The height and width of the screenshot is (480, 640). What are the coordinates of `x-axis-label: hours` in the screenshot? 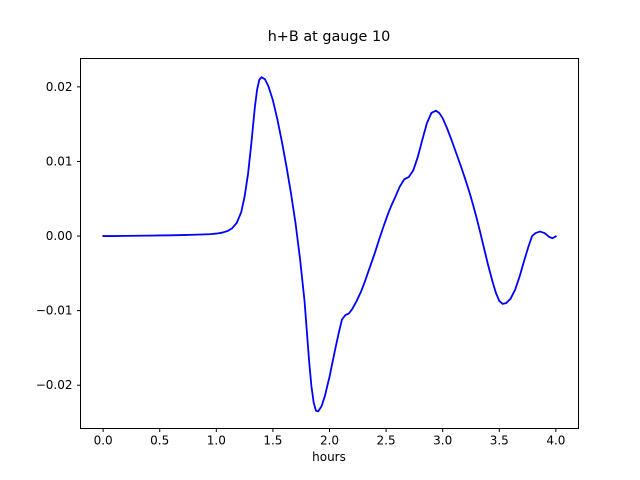 It's located at (329, 457).